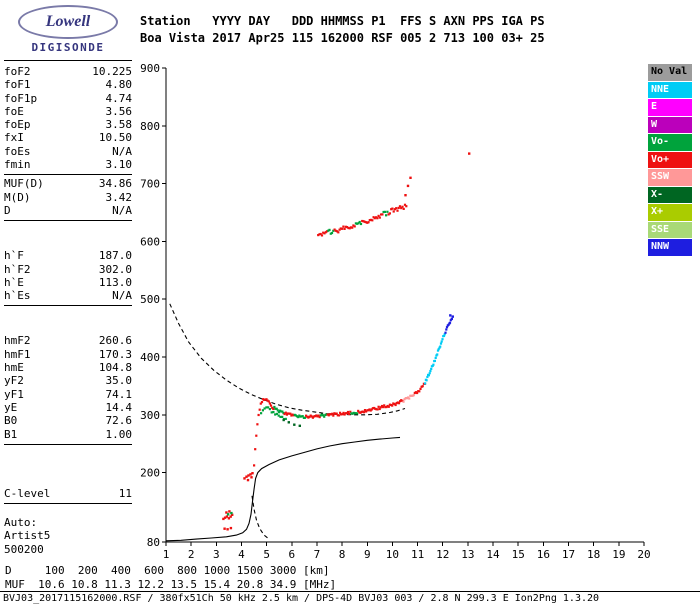  What do you see at coordinates (17, 85) in the screenshot?
I see `param-label: foF1` at bounding box center [17, 85].